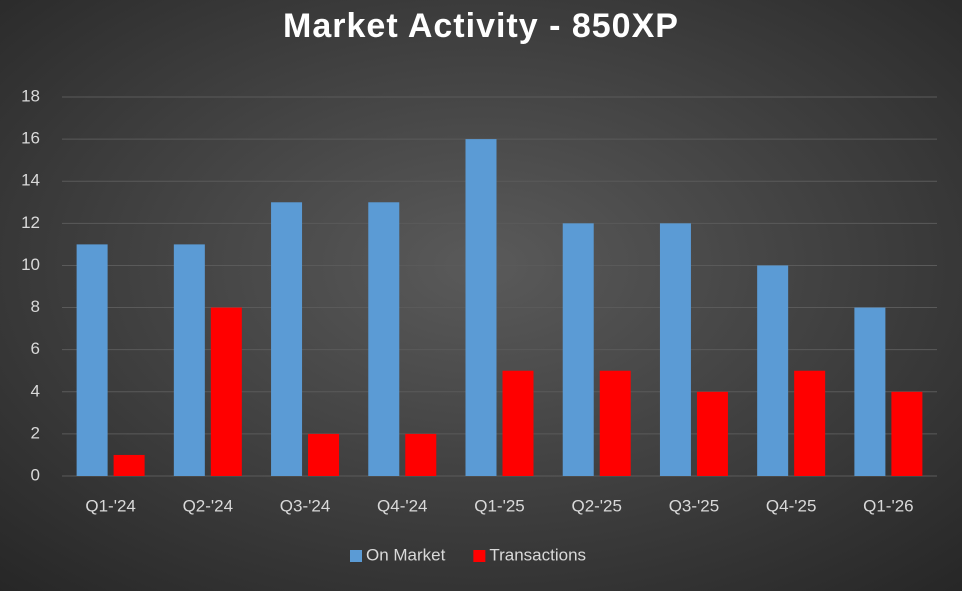 The image size is (962, 591). I want to click on x-tick-label: Q1-'25, so click(499, 505).